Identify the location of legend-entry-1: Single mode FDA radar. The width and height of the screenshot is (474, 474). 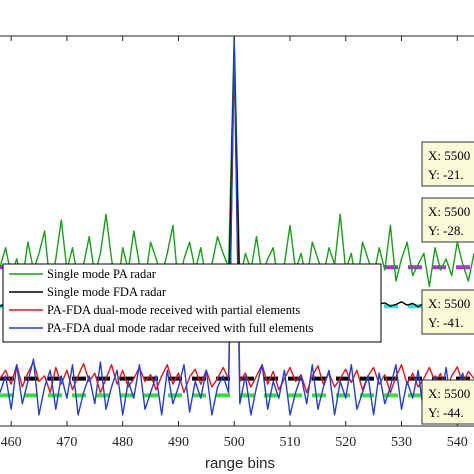
(107, 292).